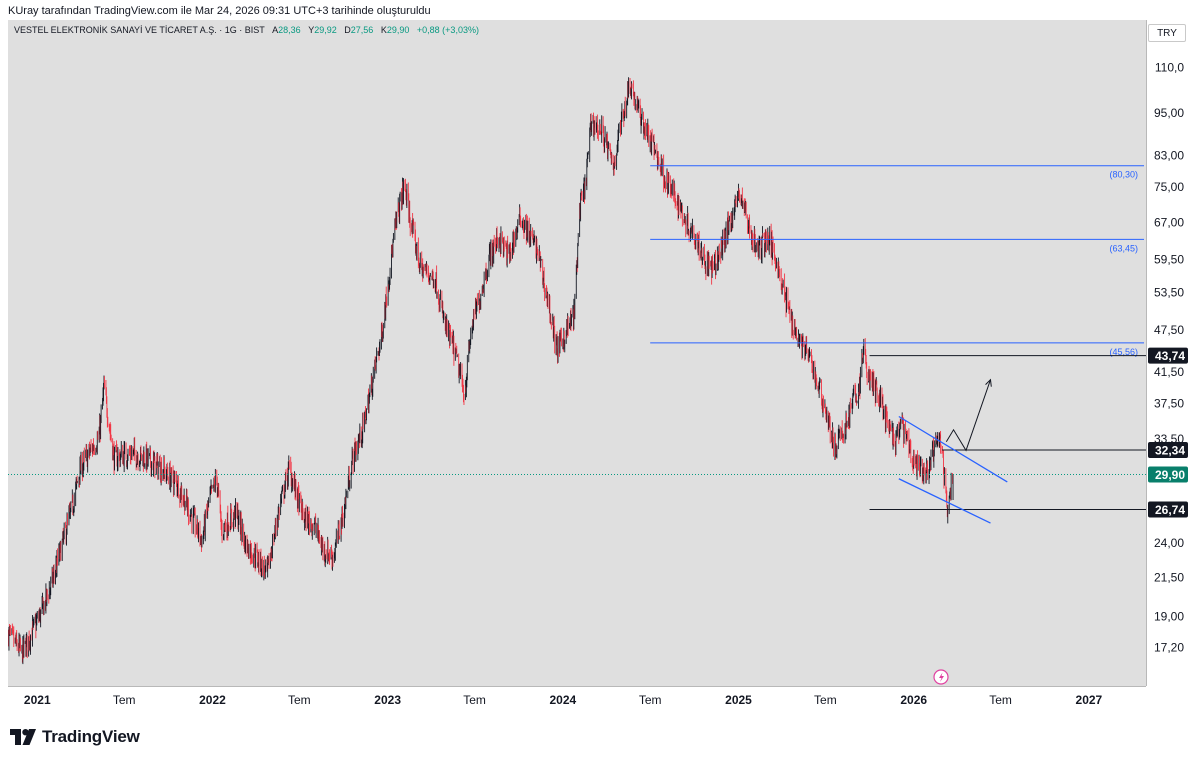 This screenshot has height=759, width=1200. Describe the element at coordinates (1089, 700) in the screenshot. I see `x-tick-label: 2027` at that location.